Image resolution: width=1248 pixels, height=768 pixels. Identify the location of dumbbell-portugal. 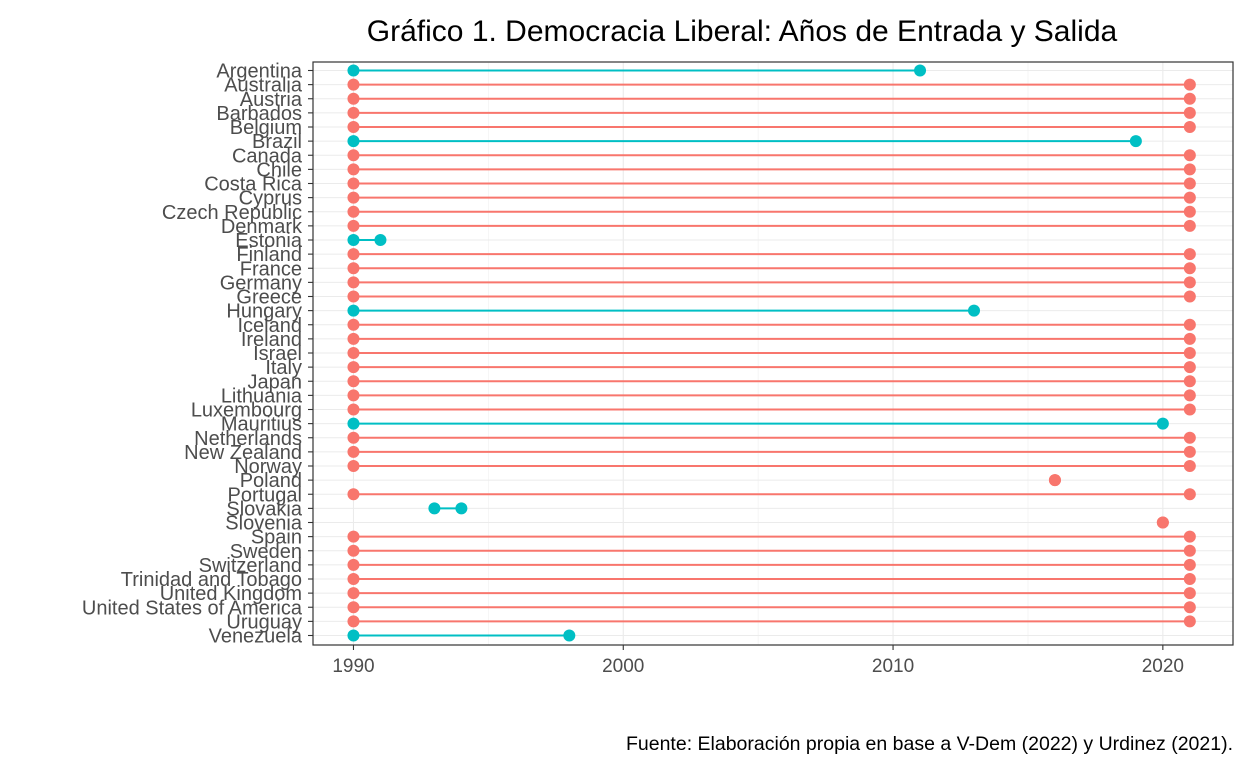
(771, 494).